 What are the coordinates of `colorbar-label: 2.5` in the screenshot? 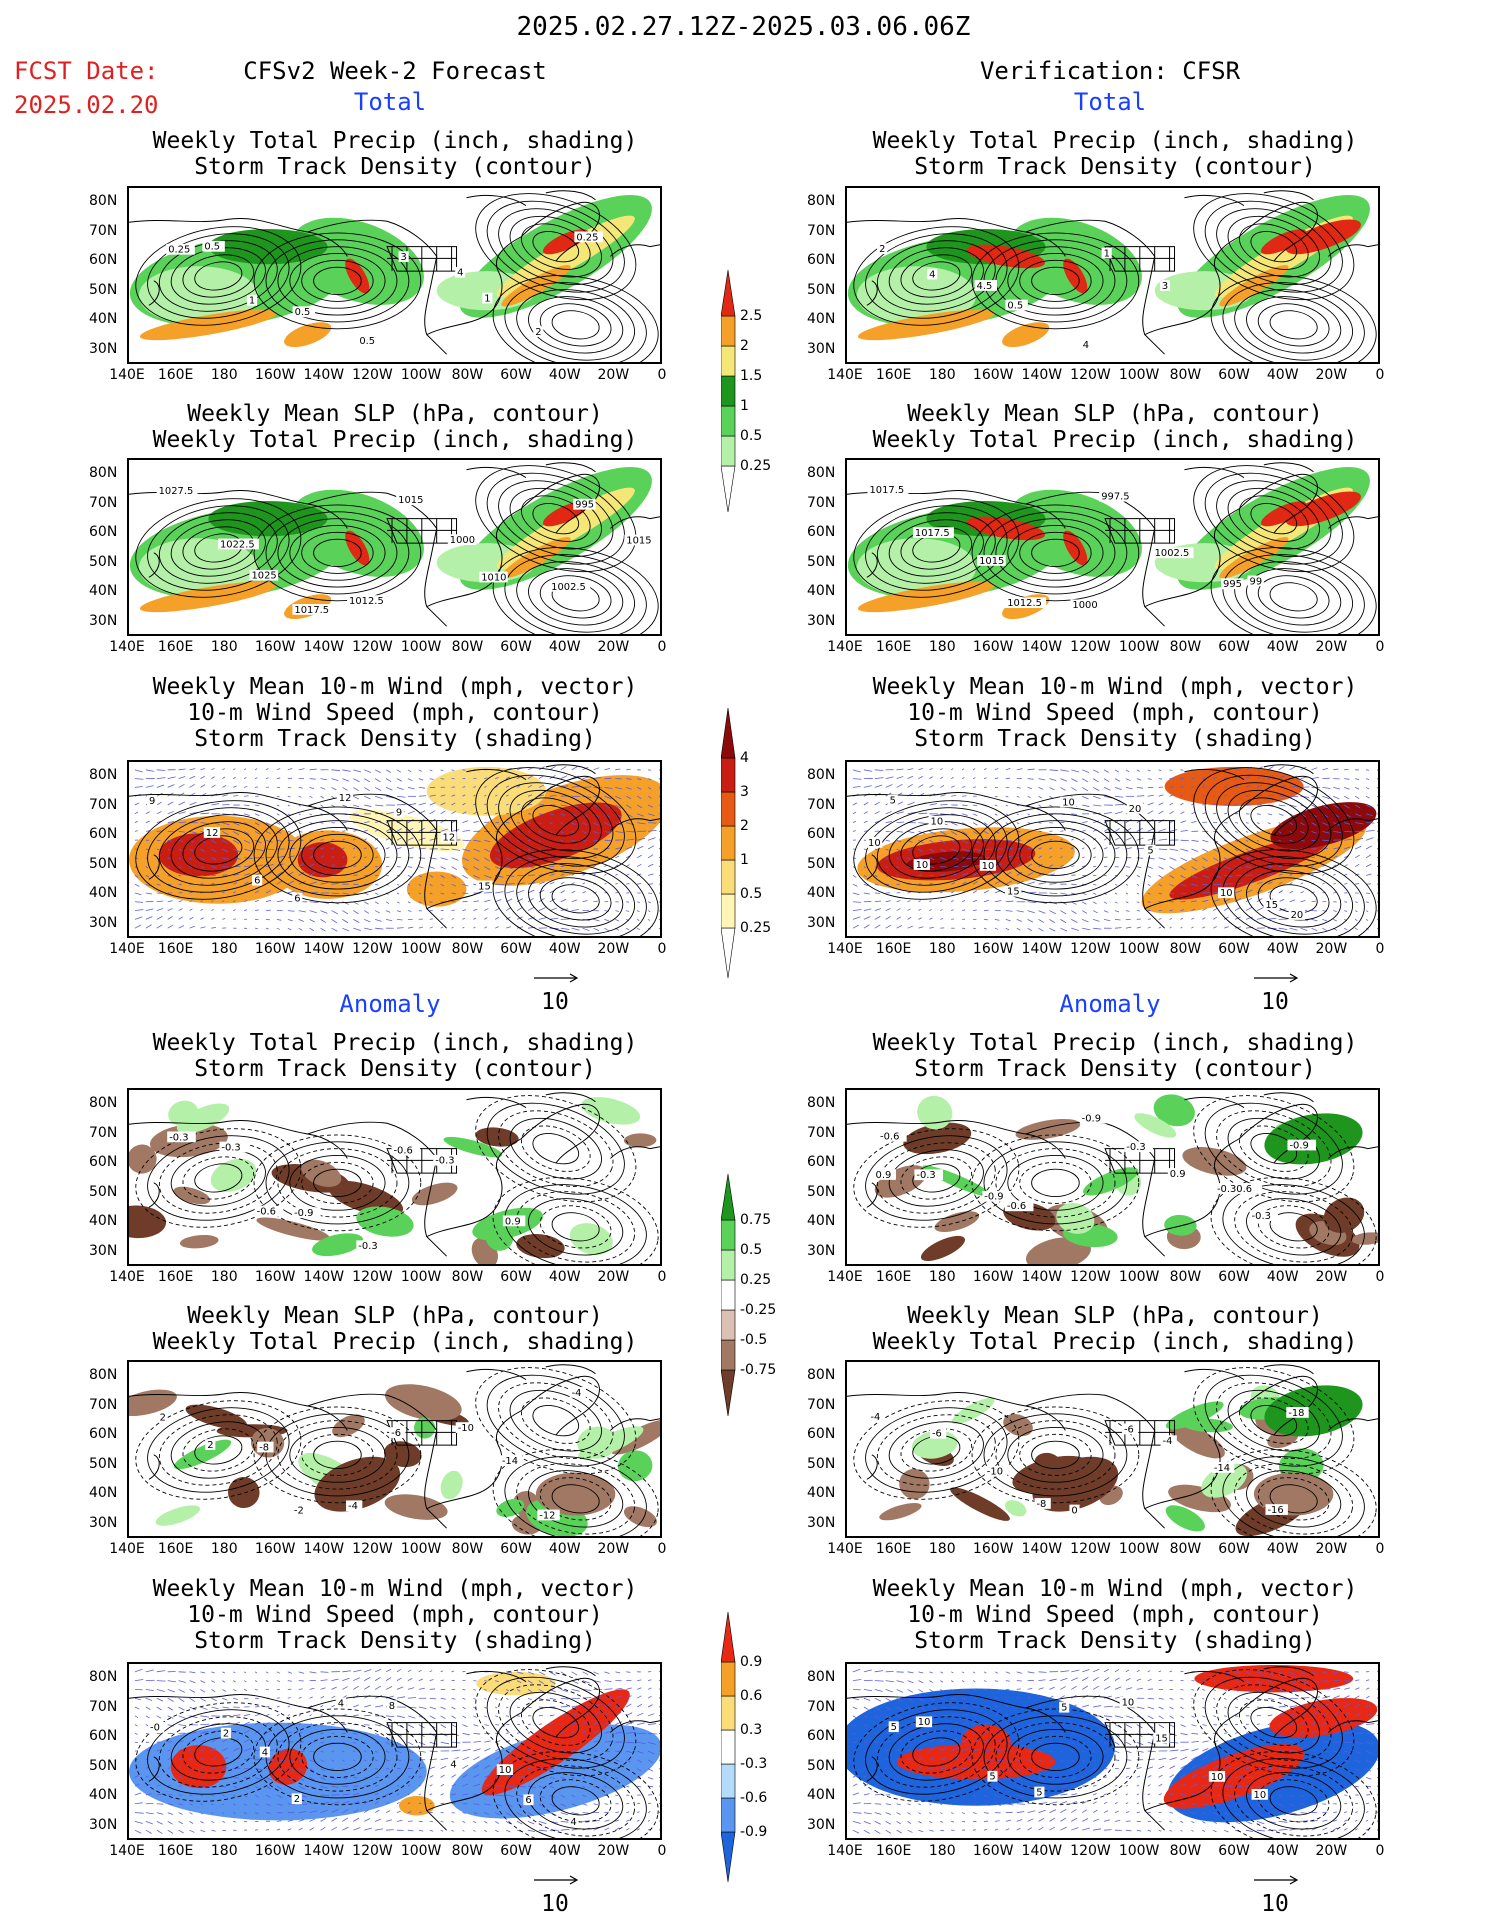 It's located at (751, 316).